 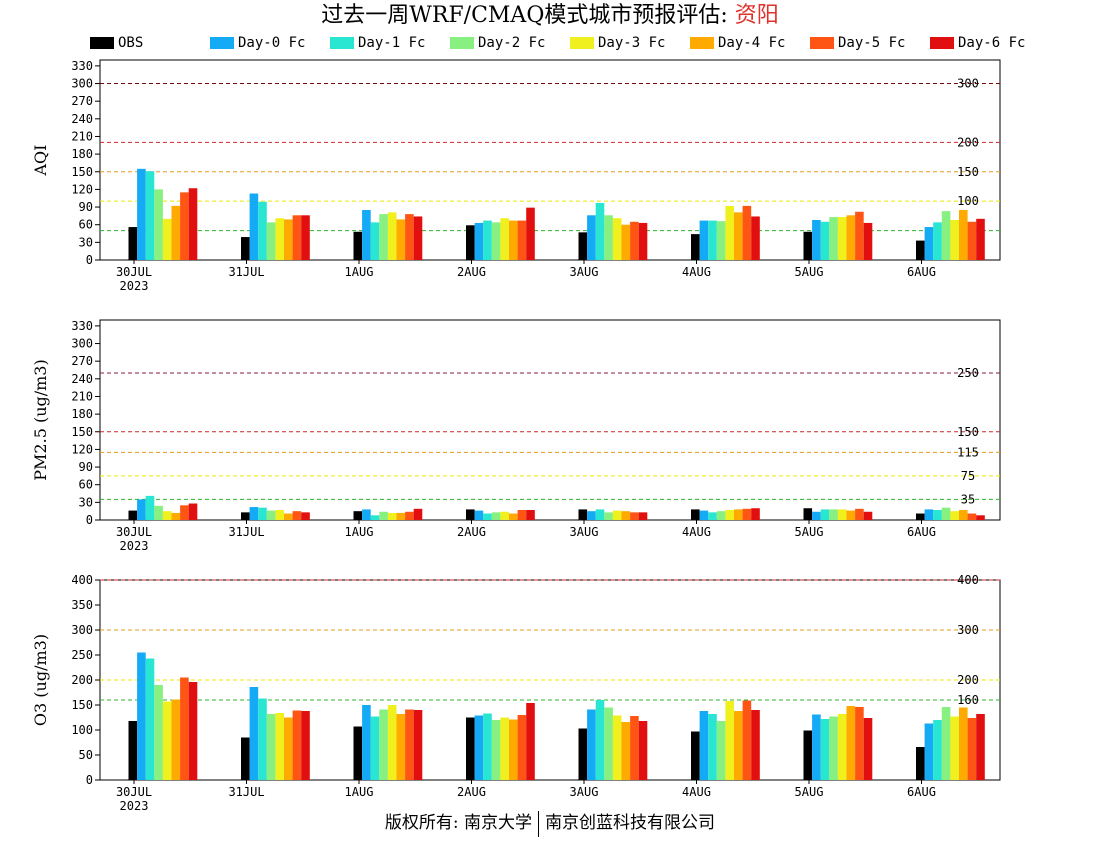 I want to click on y-tick-label: 210, so click(x=82, y=136).